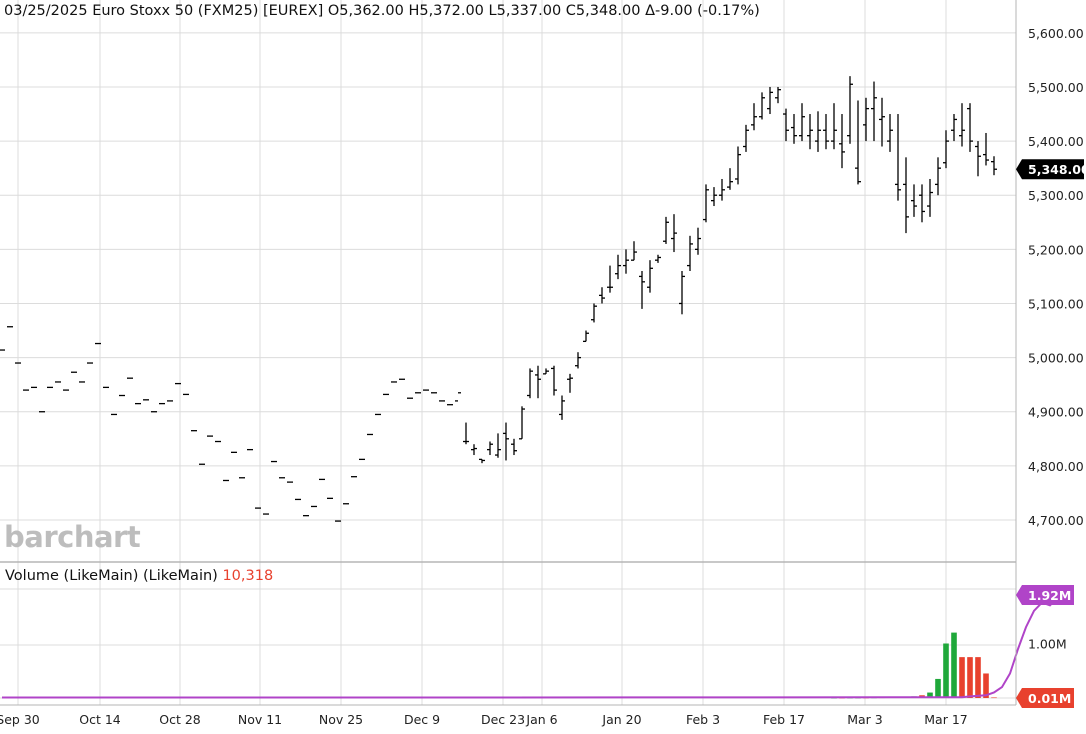 This screenshot has height=734, width=1086. I want to click on volume-label: Volume (LikeMain) (LikeMain), so click(111, 576).